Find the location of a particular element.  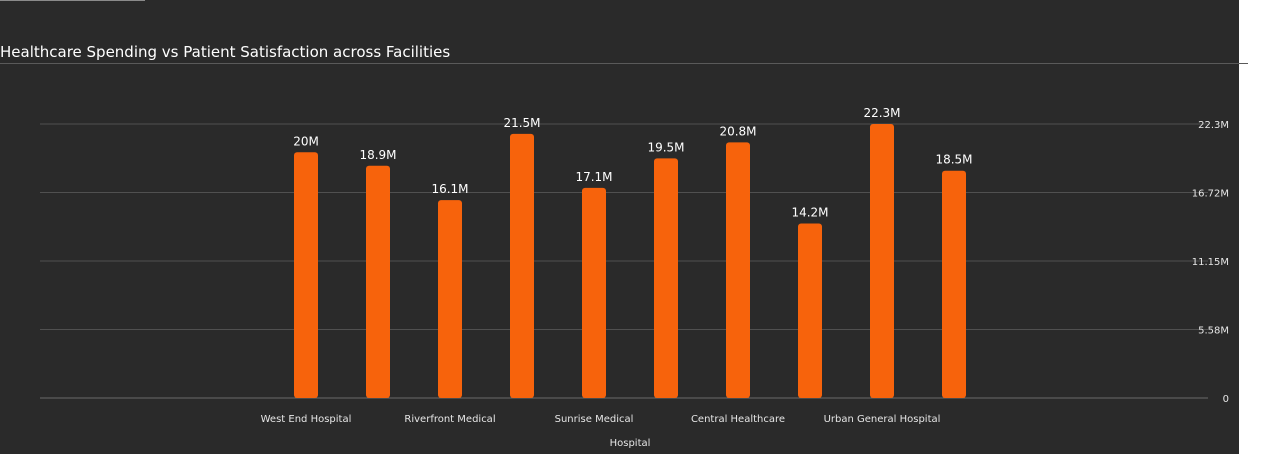

data-label: 22.3M is located at coordinates (881, 113).